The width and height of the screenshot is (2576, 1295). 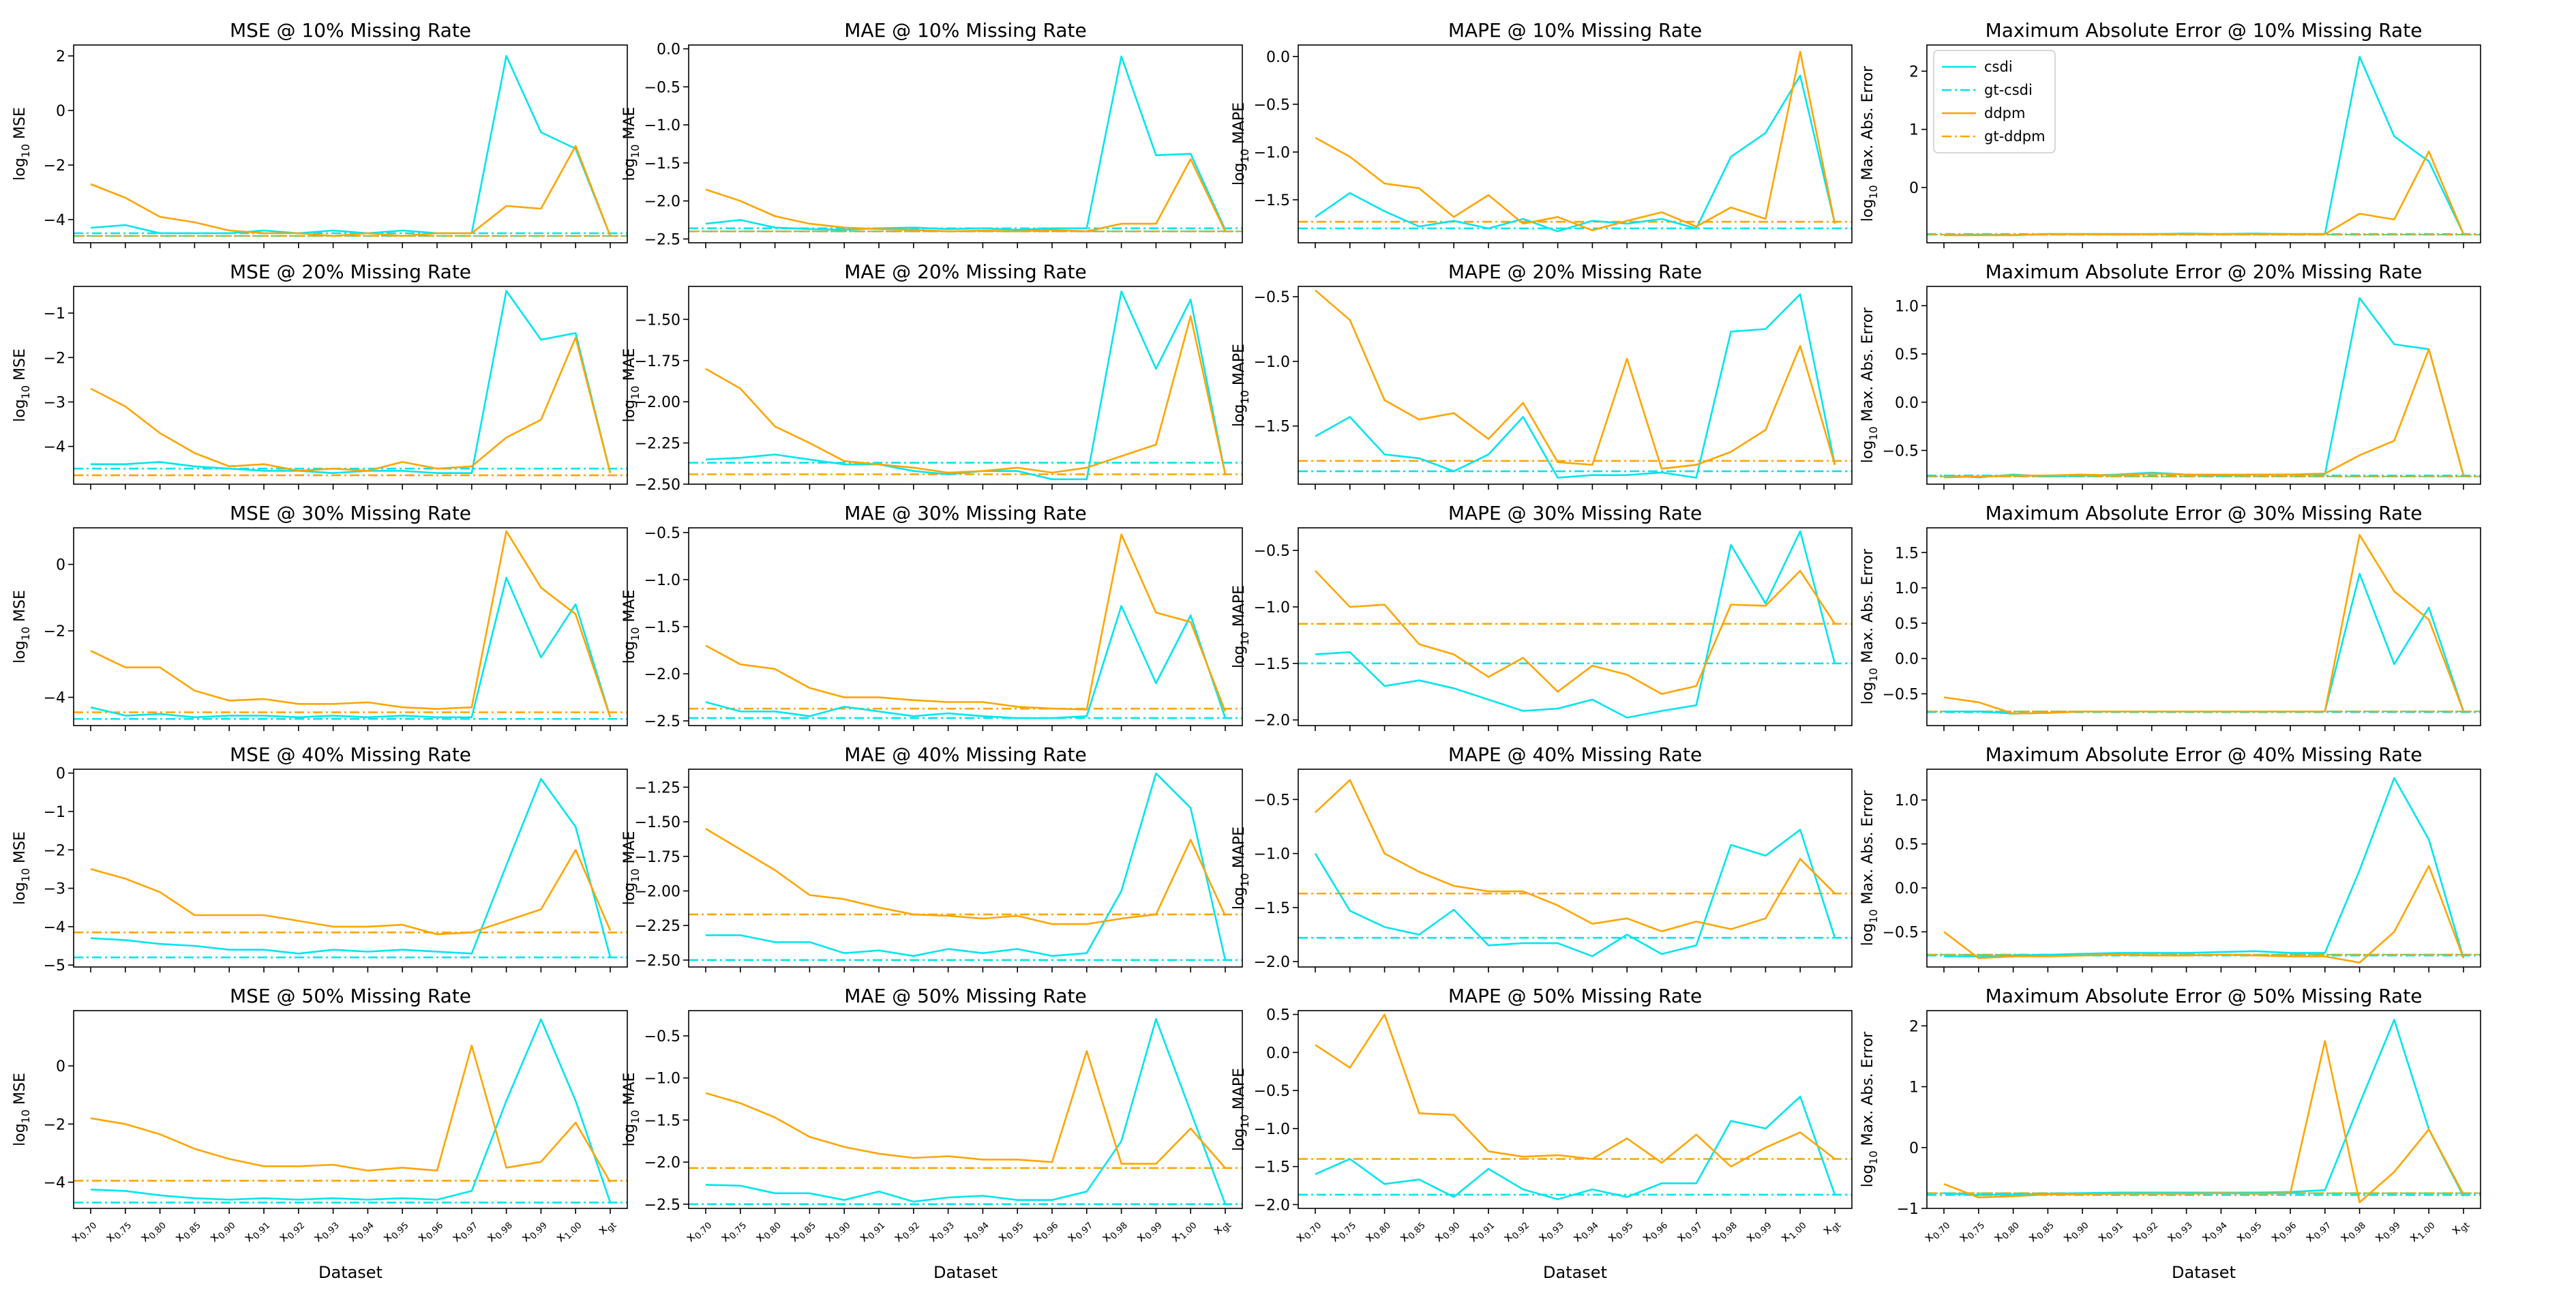 I want to click on y-tick-label: −2.00, so click(x=657, y=891).